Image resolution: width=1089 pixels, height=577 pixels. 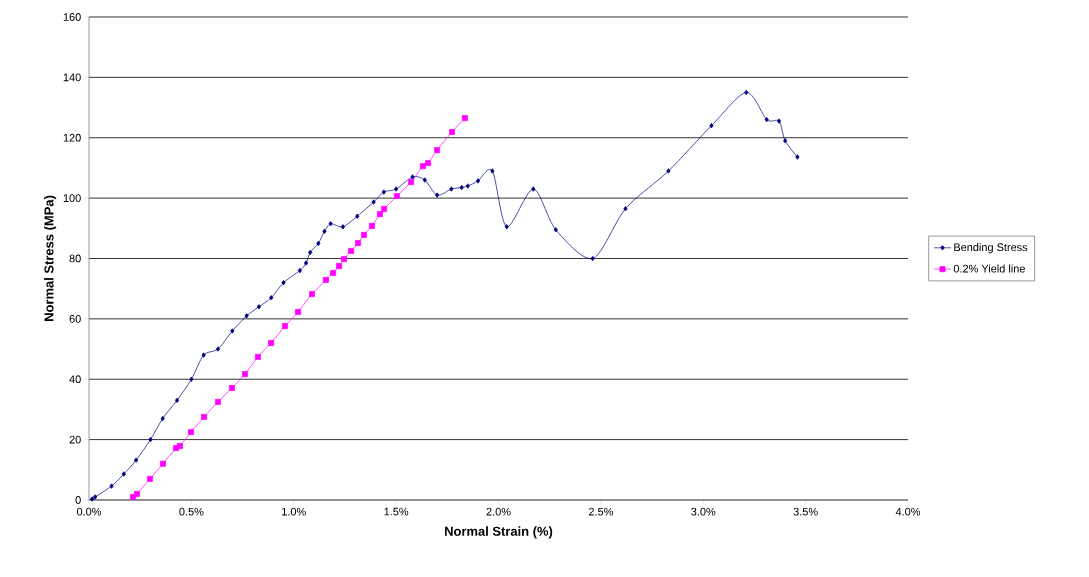 What do you see at coordinates (78, 500) in the screenshot?
I see `y-tick-label: 0` at bounding box center [78, 500].